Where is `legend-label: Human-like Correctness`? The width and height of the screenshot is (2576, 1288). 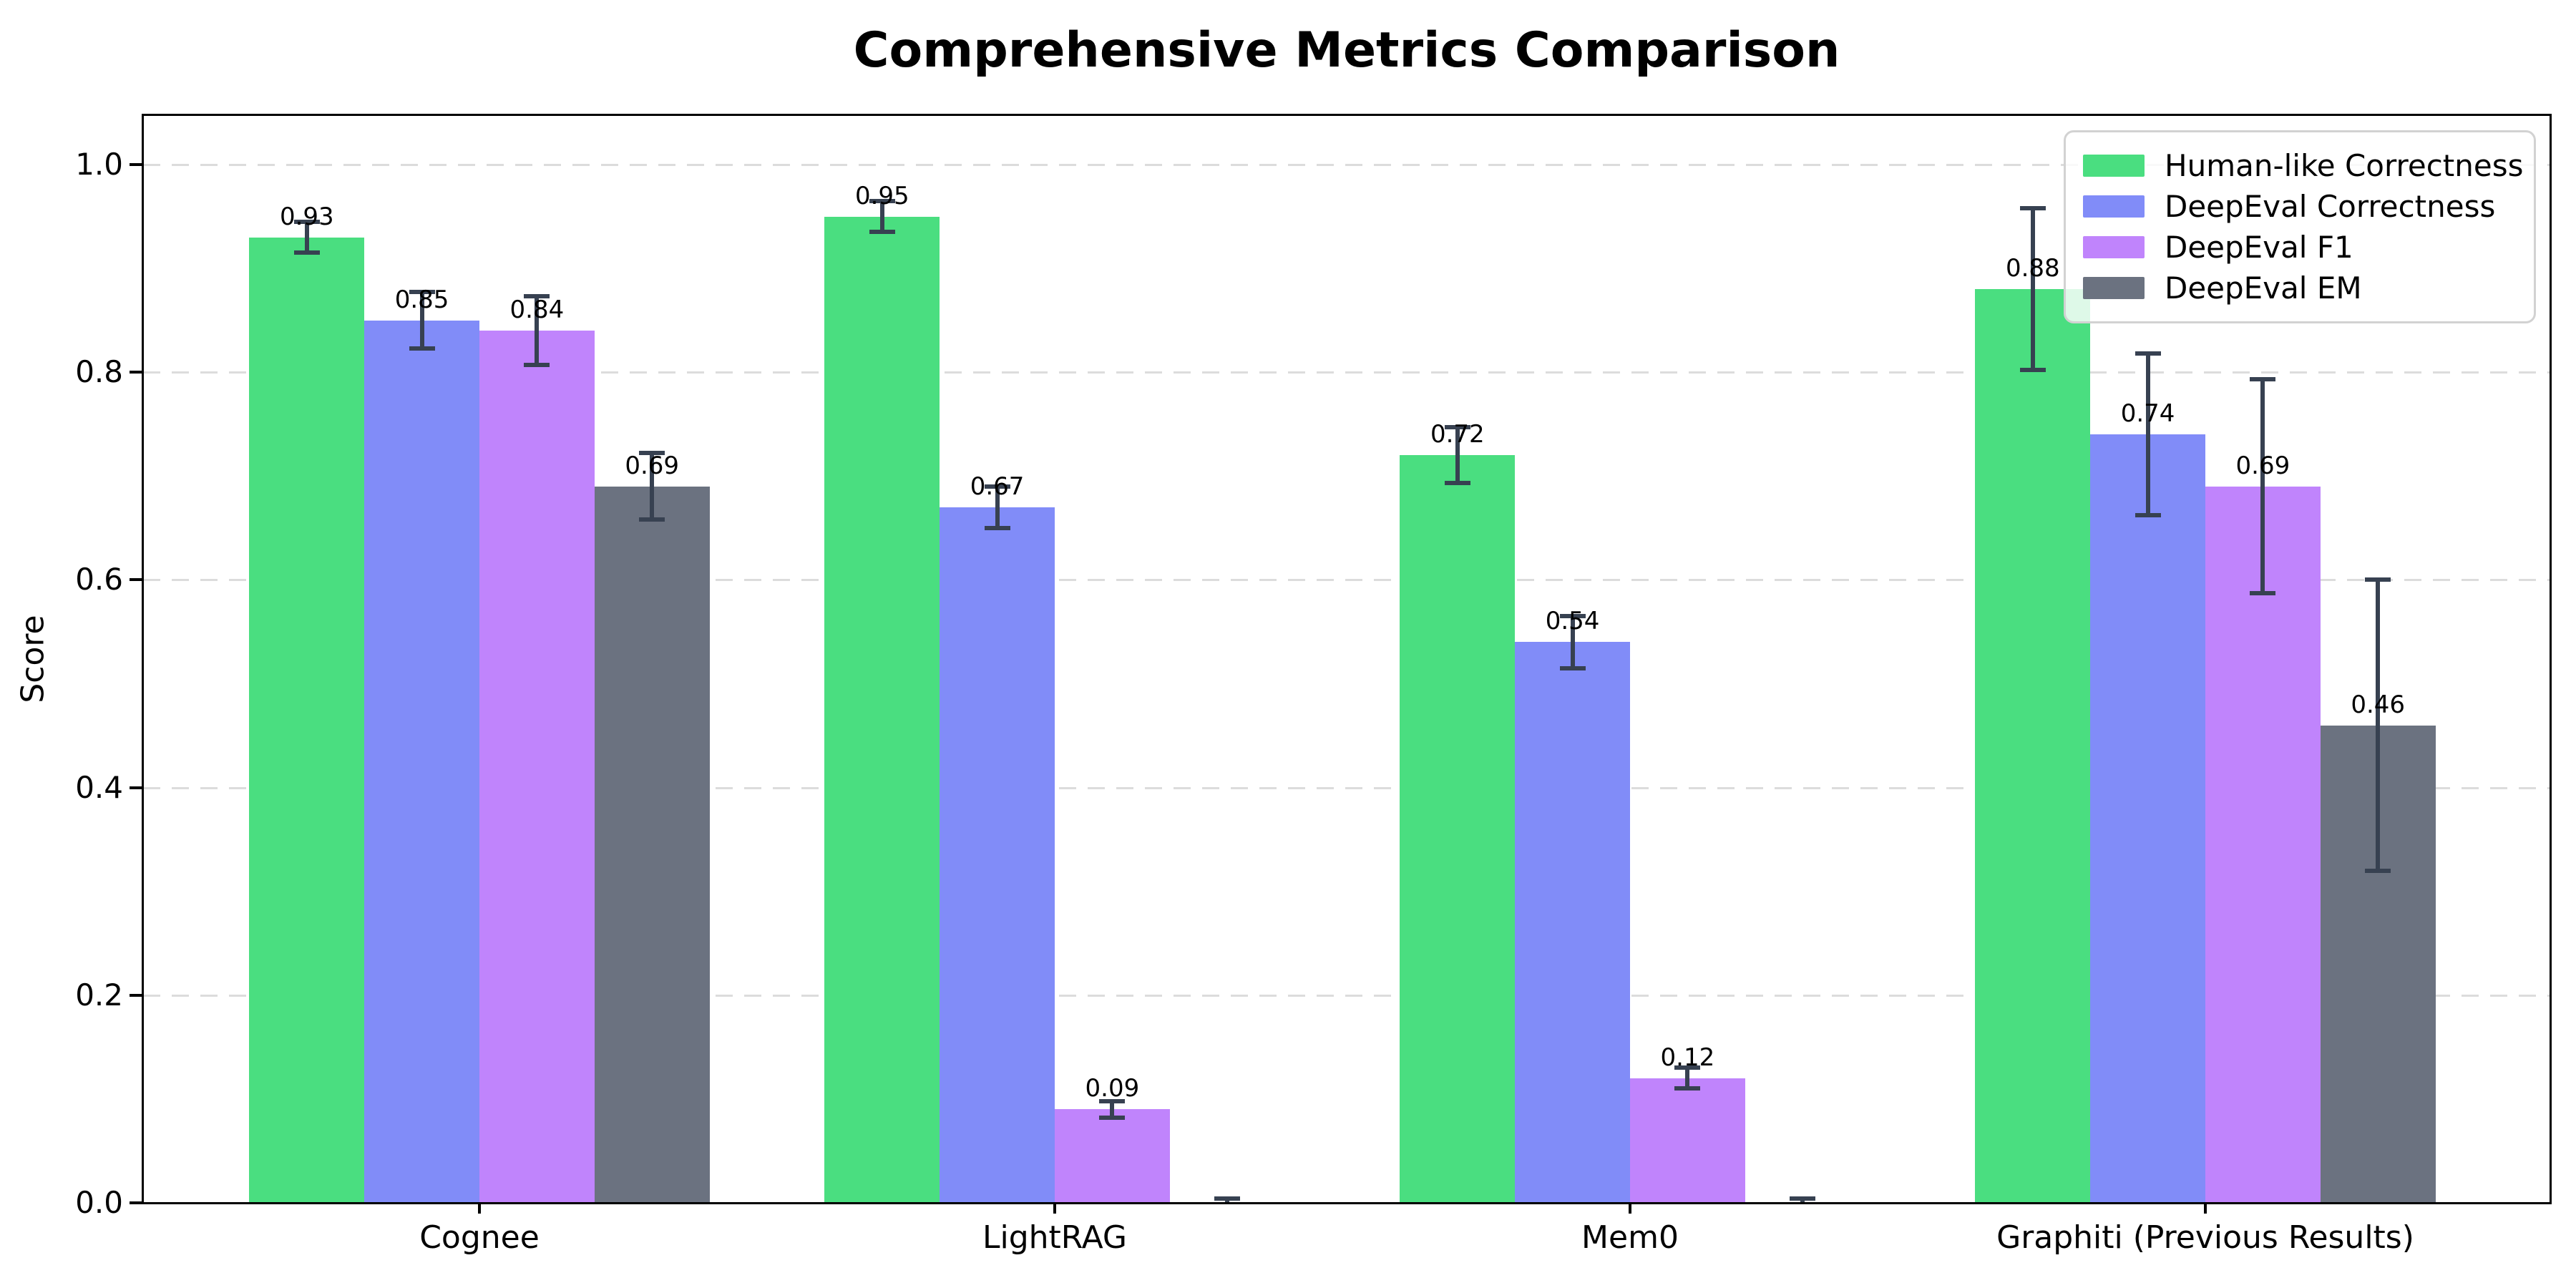 legend-label: Human-like Correctness is located at coordinates (2344, 165).